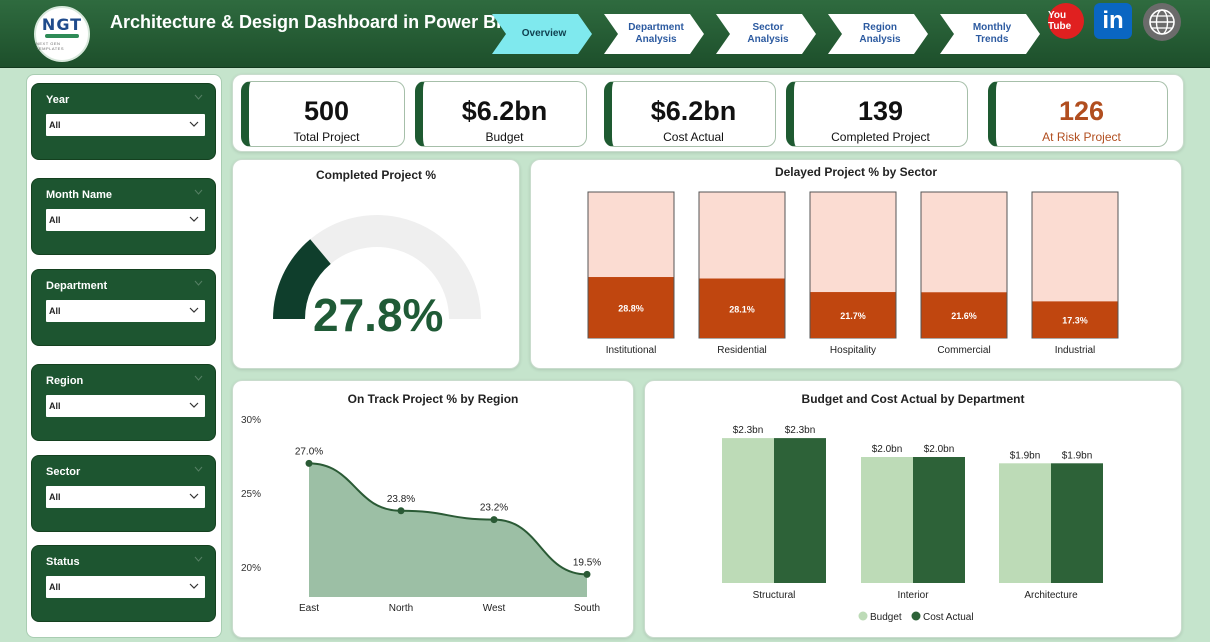 The width and height of the screenshot is (1210, 642). I want to click on bar-data-label: 28.1%, so click(742, 309).